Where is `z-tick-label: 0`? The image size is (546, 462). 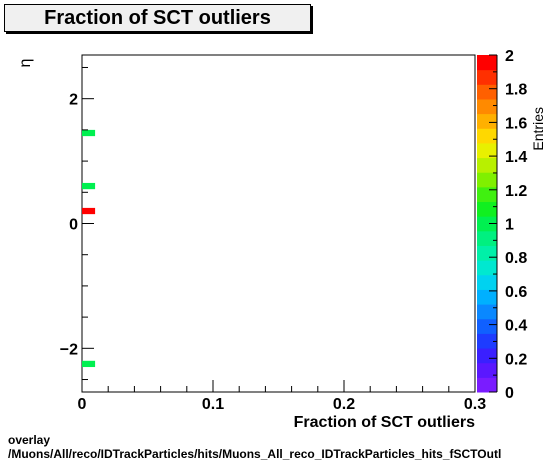 z-tick-label: 0 is located at coordinates (509, 393).